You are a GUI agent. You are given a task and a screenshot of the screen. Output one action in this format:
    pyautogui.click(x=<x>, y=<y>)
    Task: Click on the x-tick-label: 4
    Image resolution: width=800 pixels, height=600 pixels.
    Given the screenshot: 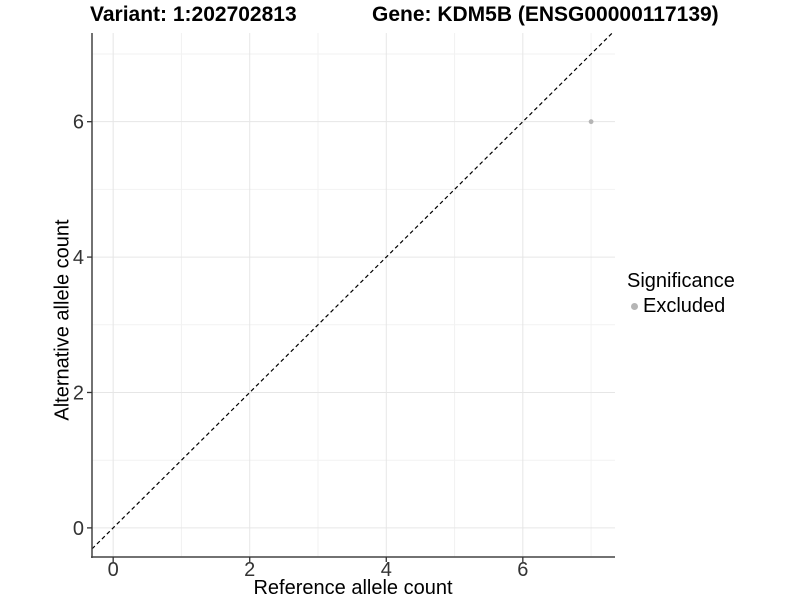 What is the action you would take?
    pyautogui.click(x=386, y=570)
    